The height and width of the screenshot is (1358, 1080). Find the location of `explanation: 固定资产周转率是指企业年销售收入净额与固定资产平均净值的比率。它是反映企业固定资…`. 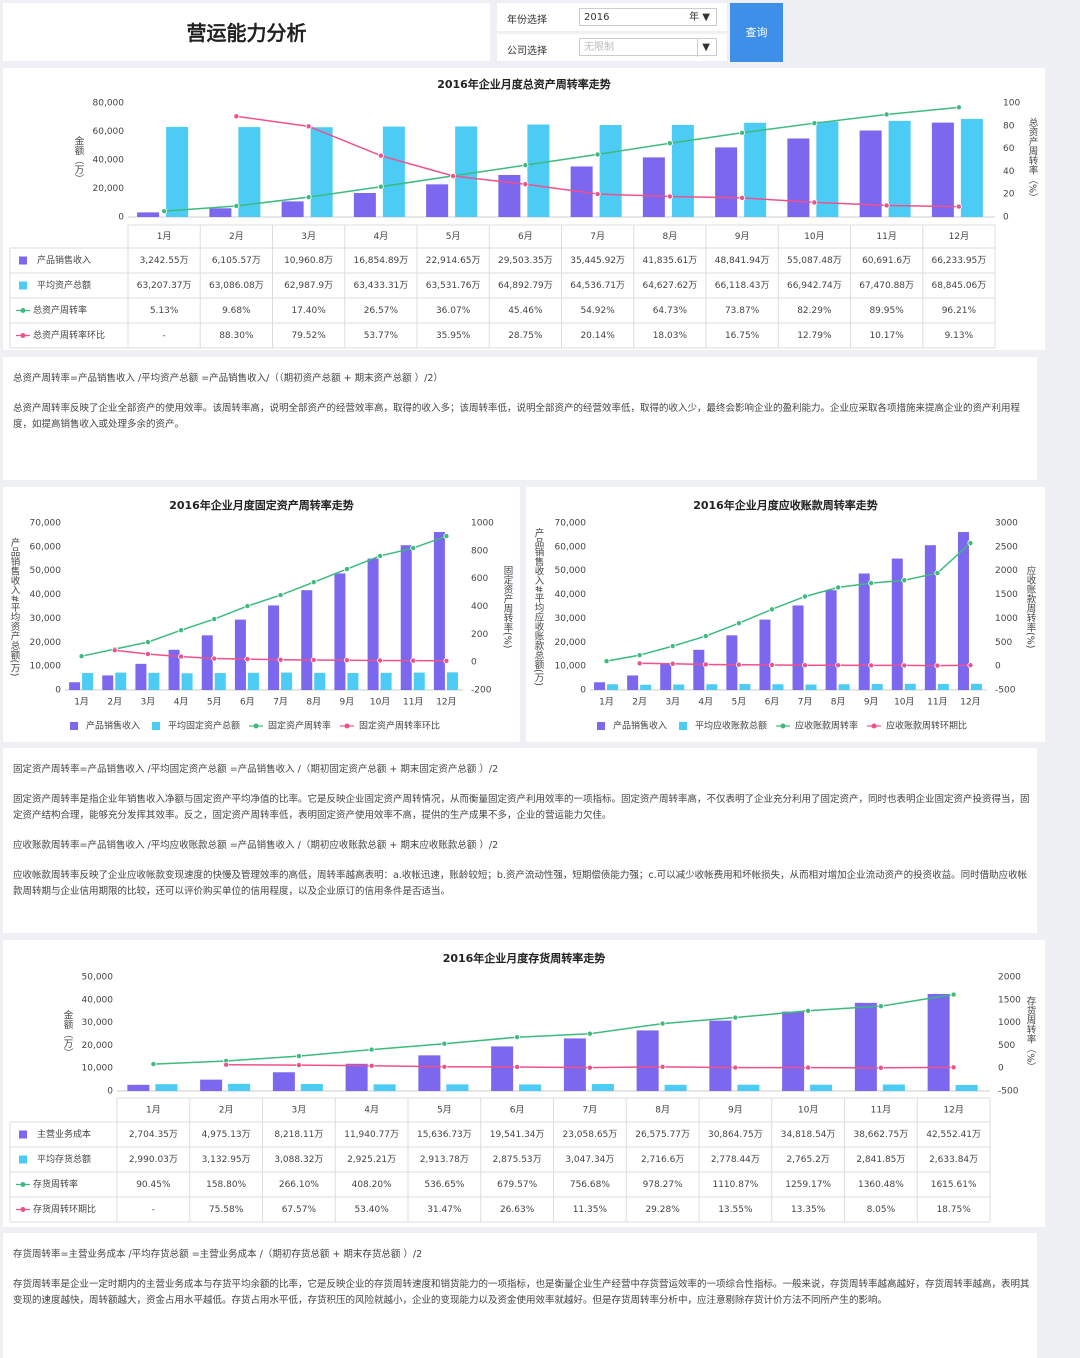

explanation: 固定资产周转率是指企业年销售收入净额与固定资产平均净值的比率。它是反映企业固定资… is located at coordinates (521, 807).